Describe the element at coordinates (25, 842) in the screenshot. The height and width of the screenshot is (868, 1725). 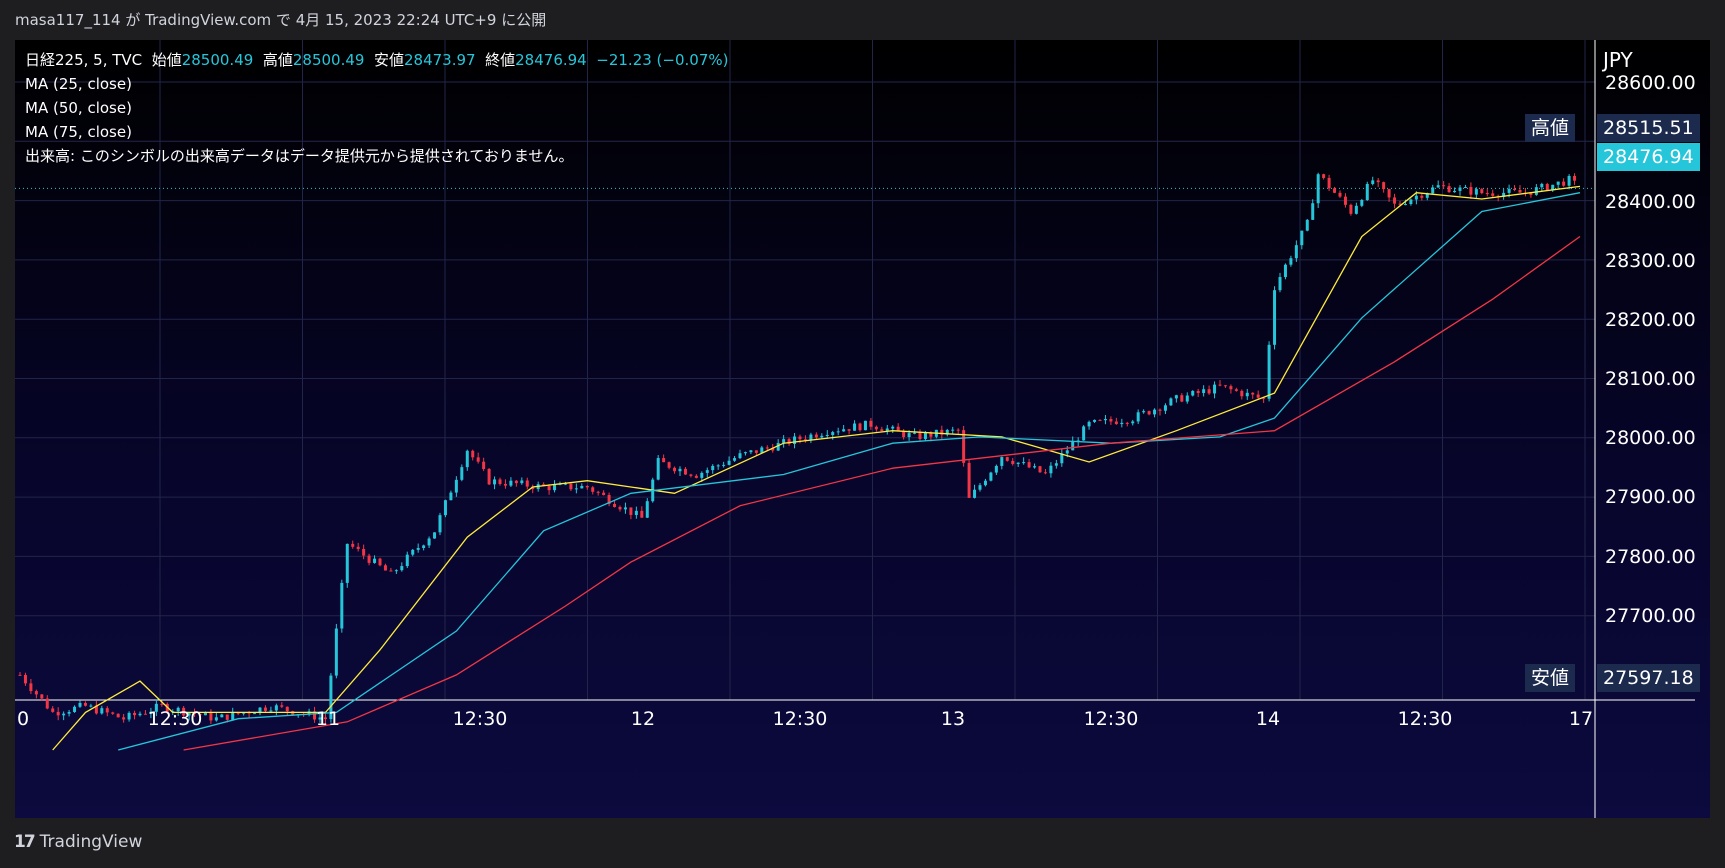
I see `tradingview-logo-icon: 17` at that location.